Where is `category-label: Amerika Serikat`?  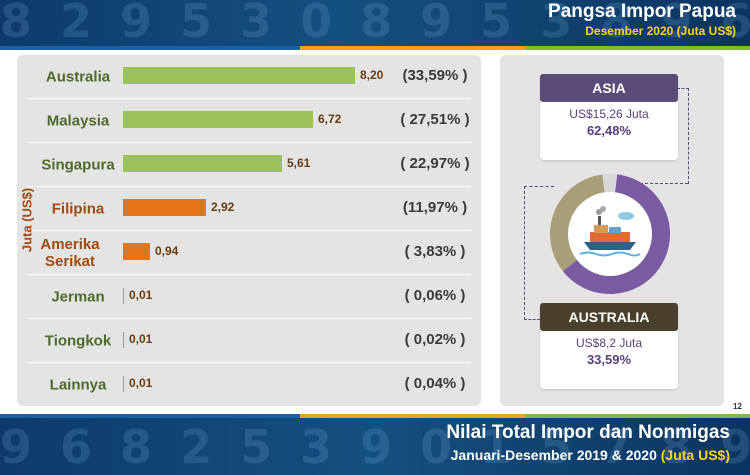 category-label: Amerika Serikat is located at coordinates (70, 253).